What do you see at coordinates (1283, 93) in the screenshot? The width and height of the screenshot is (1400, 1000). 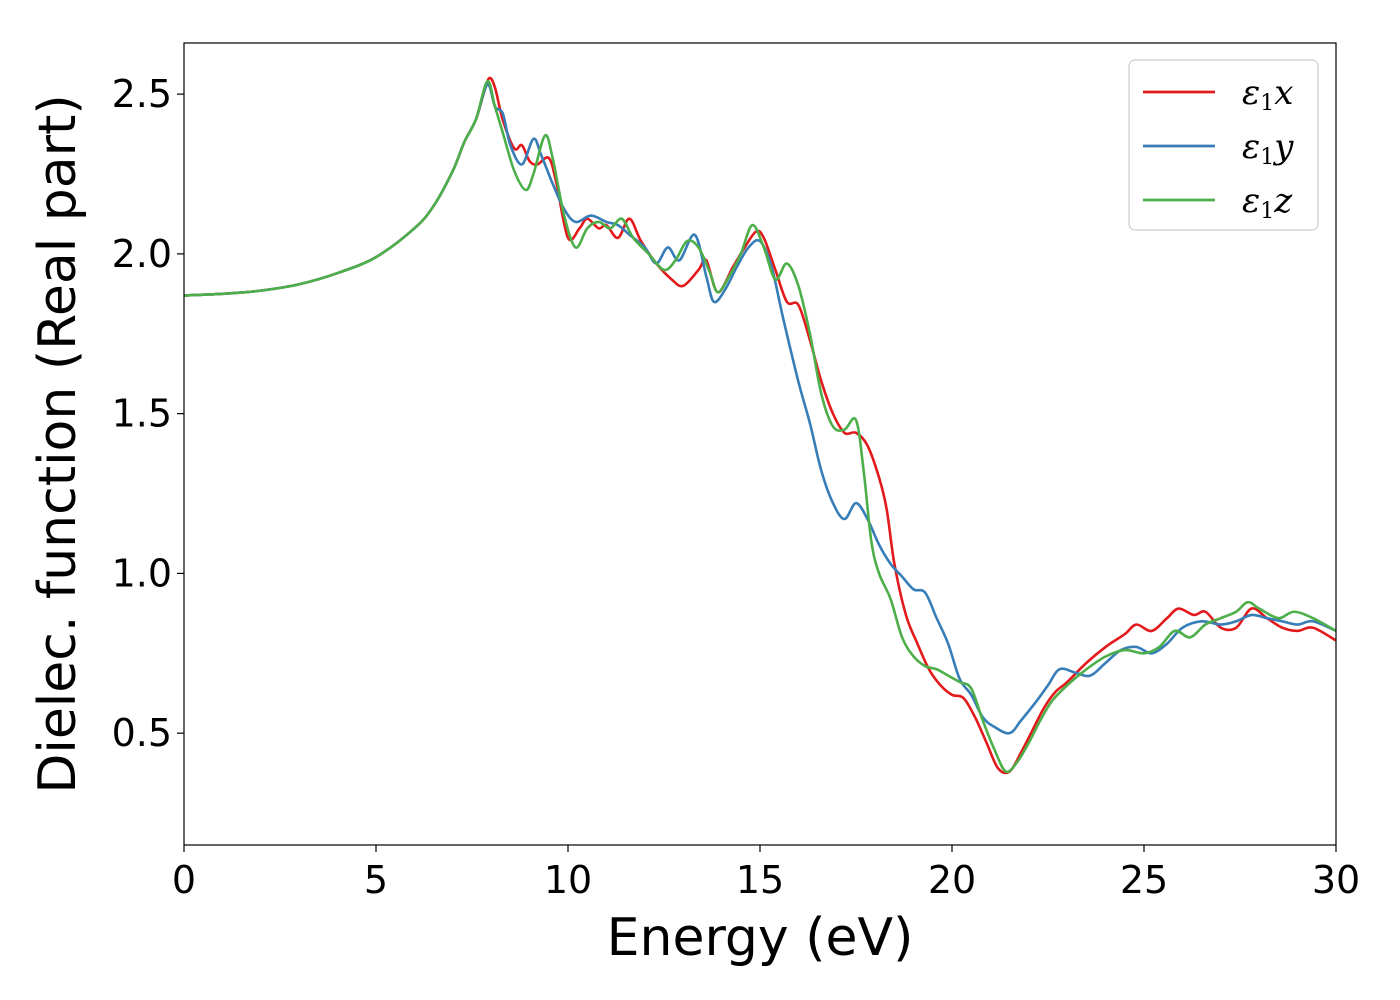 I see `legend-label-tail: x` at bounding box center [1283, 93].